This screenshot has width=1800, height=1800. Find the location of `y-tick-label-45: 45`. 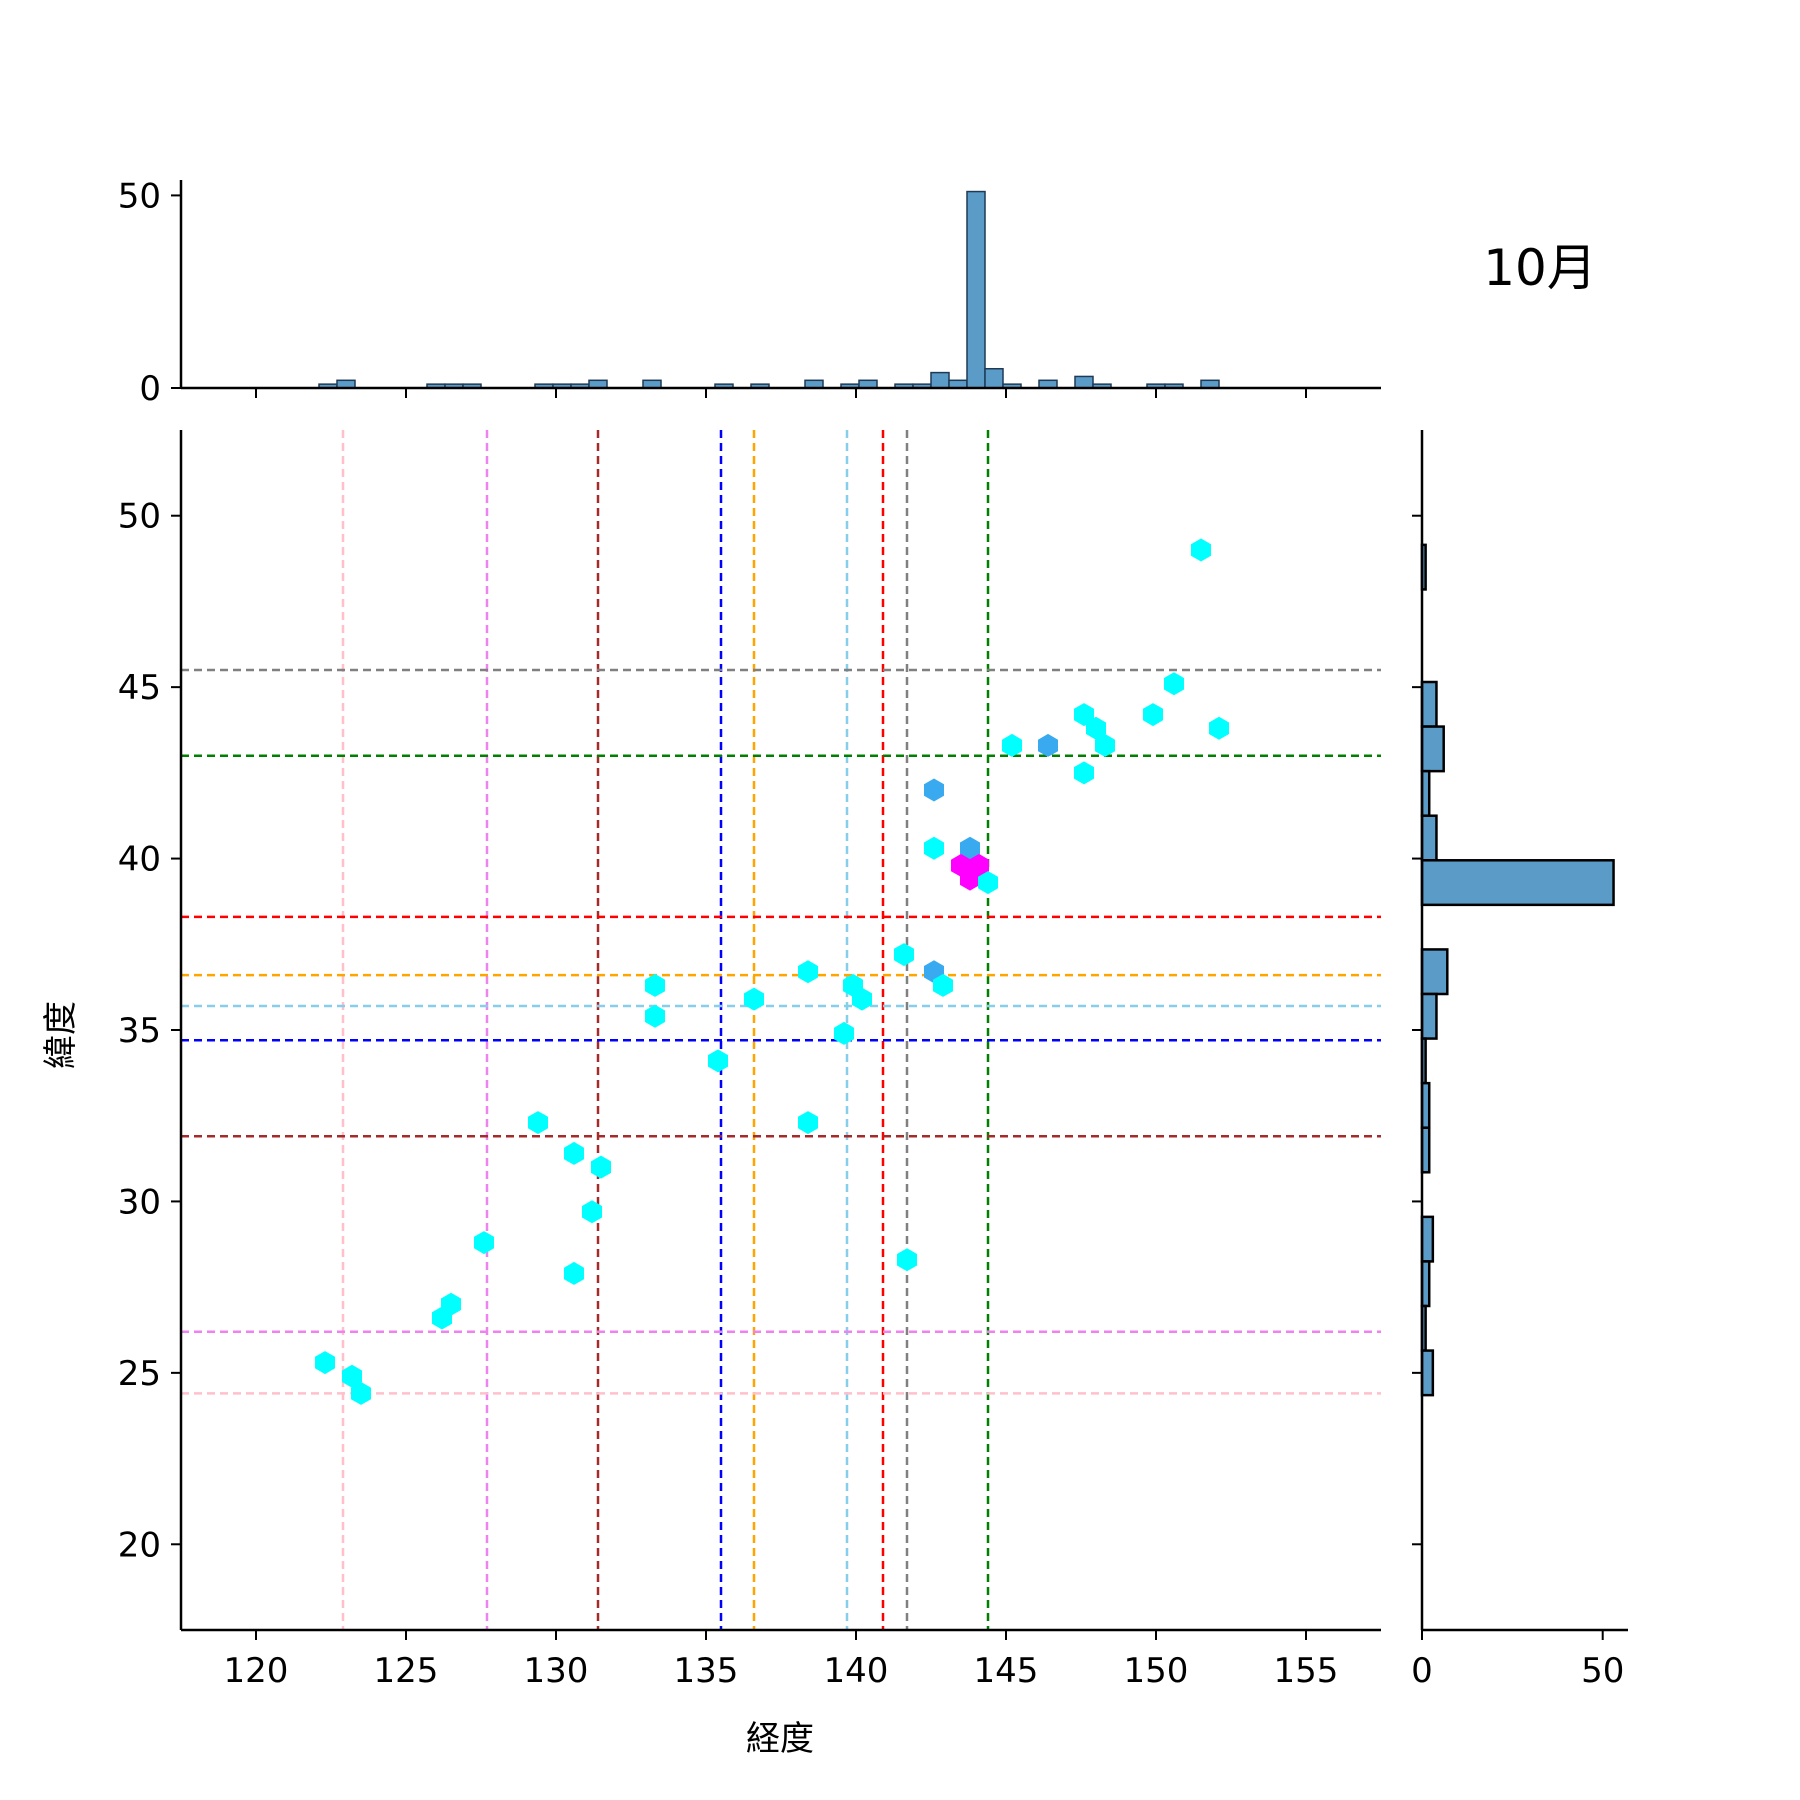

y-tick-label-45: 45 is located at coordinates (139, 688).